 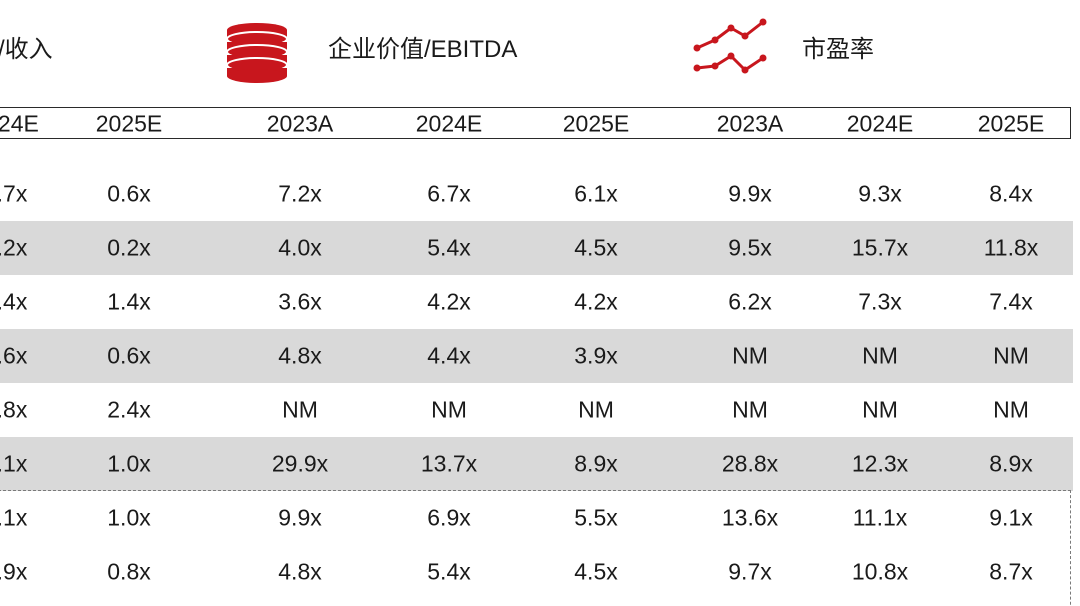 I want to click on metric-title-ev-ebitda: 企业价值/EBITDA, so click(x=423, y=49).